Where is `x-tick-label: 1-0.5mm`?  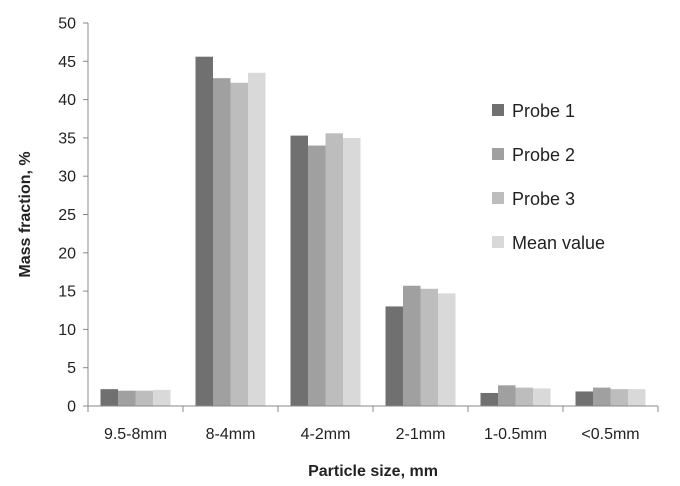 x-tick-label: 1-0.5mm is located at coordinates (515, 434).